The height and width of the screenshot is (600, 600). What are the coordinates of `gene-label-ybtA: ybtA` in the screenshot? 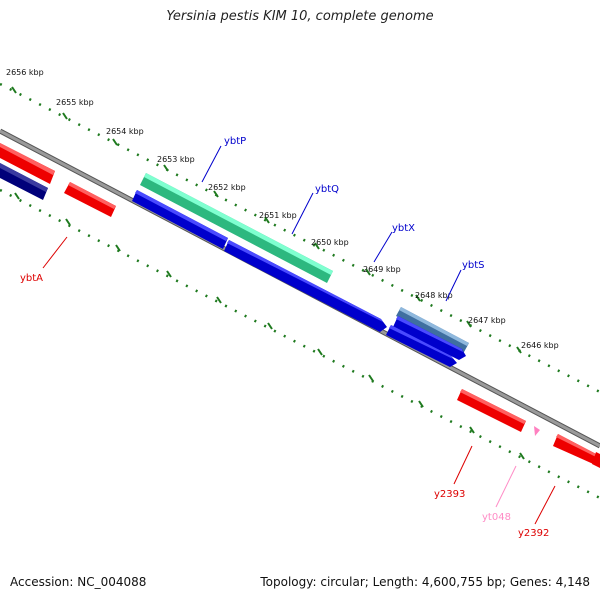 It's located at (31, 278).